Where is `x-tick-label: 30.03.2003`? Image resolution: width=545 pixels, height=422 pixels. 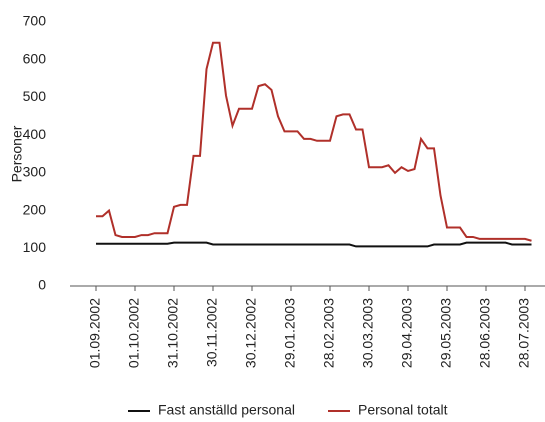
x-tick-label: 30.03.2003 is located at coordinates (368, 333).